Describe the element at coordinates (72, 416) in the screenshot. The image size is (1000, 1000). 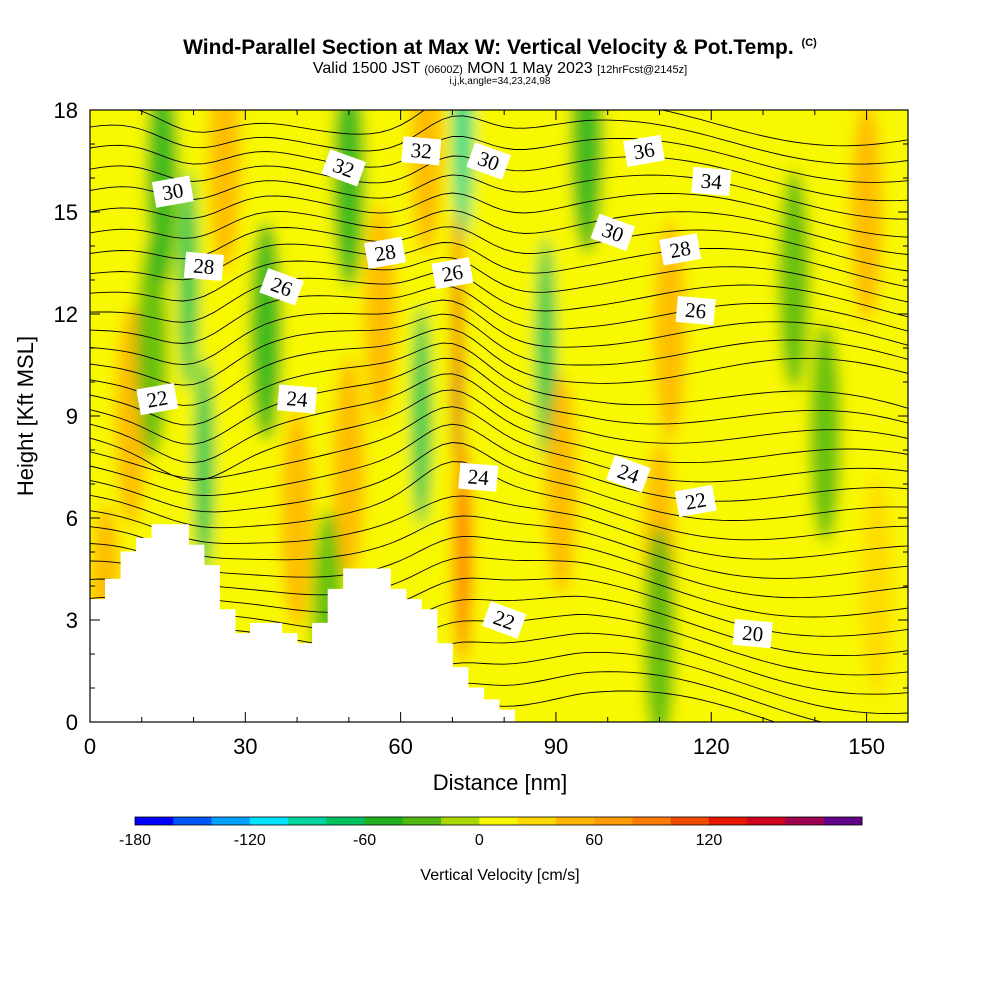
I see `y-tick-label: 9` at that location.